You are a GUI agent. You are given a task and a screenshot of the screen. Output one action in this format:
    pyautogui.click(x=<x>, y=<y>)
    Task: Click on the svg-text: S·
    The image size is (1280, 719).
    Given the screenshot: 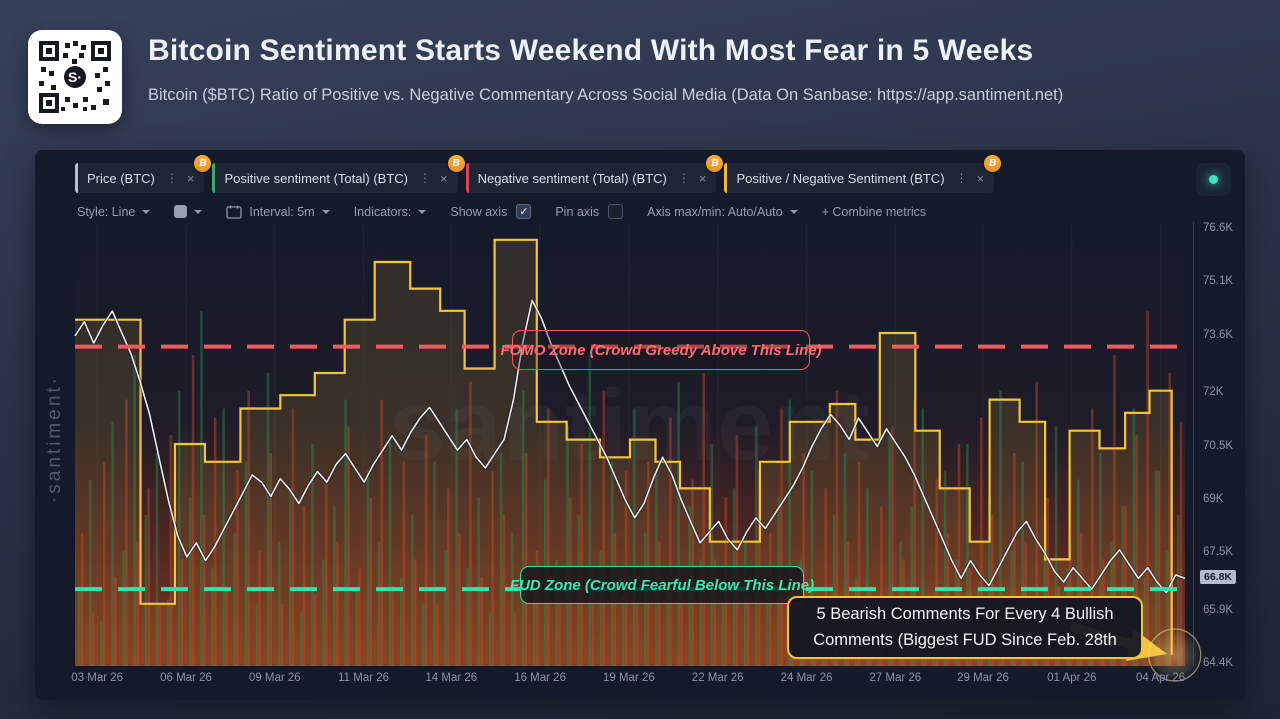 What is the action you would take?
    pyautogui.click(x=75, y=77)
    